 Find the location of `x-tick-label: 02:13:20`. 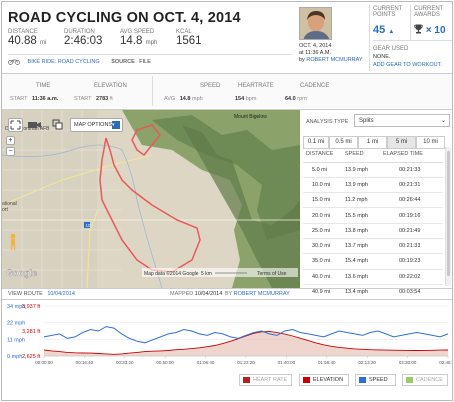

x-tick-label: 02:13:20 is located at coordinates (367, 362).